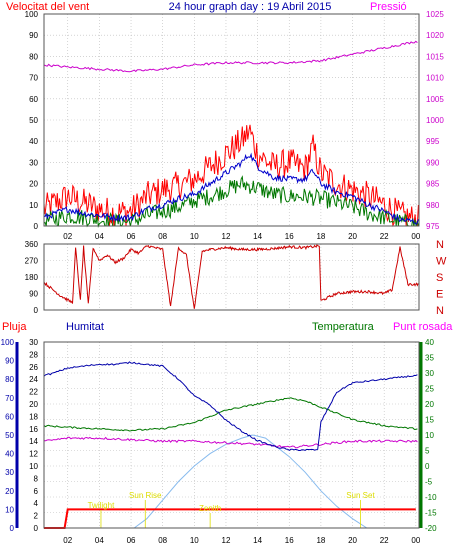 This screenshot has height=555, width=465. What do you see at coordinates (33, 99) in the screenshot?
I see `left-axis-tick-label: 60` at bounding box center [33, 99].